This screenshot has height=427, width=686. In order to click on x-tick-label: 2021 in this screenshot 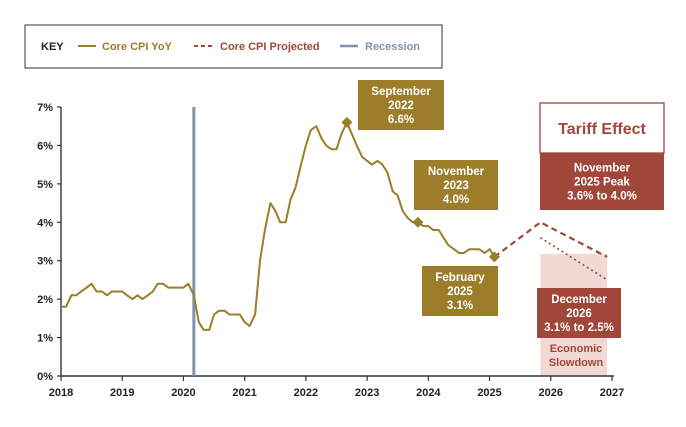, I will do `click(244, 393)`.